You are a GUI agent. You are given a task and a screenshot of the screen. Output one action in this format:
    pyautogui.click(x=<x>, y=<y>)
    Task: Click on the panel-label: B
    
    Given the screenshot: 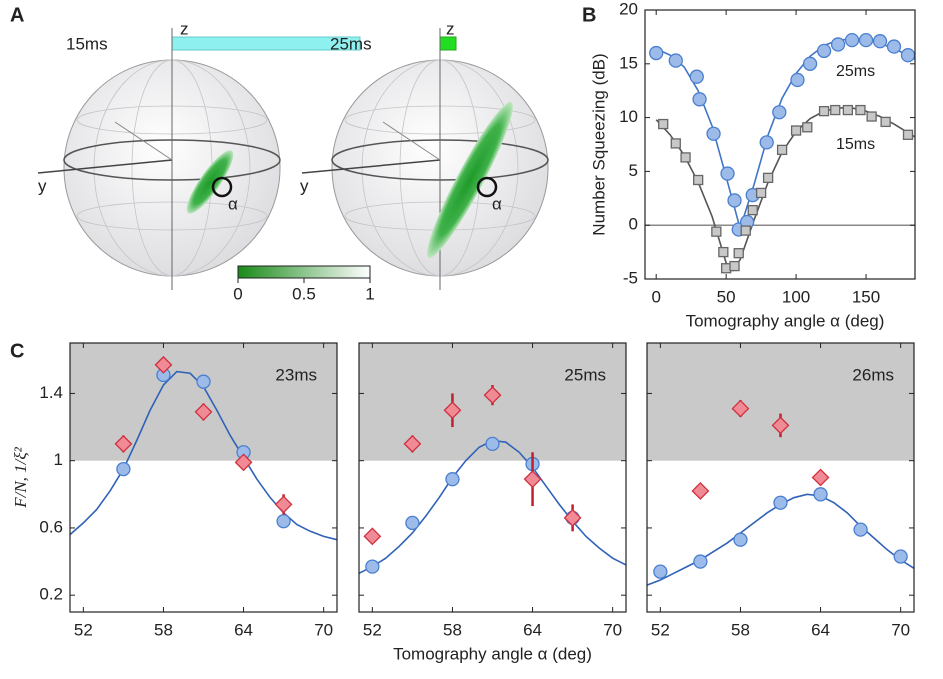 What is the action you would take?
    pyautogui.click(x=589, y=15)
    